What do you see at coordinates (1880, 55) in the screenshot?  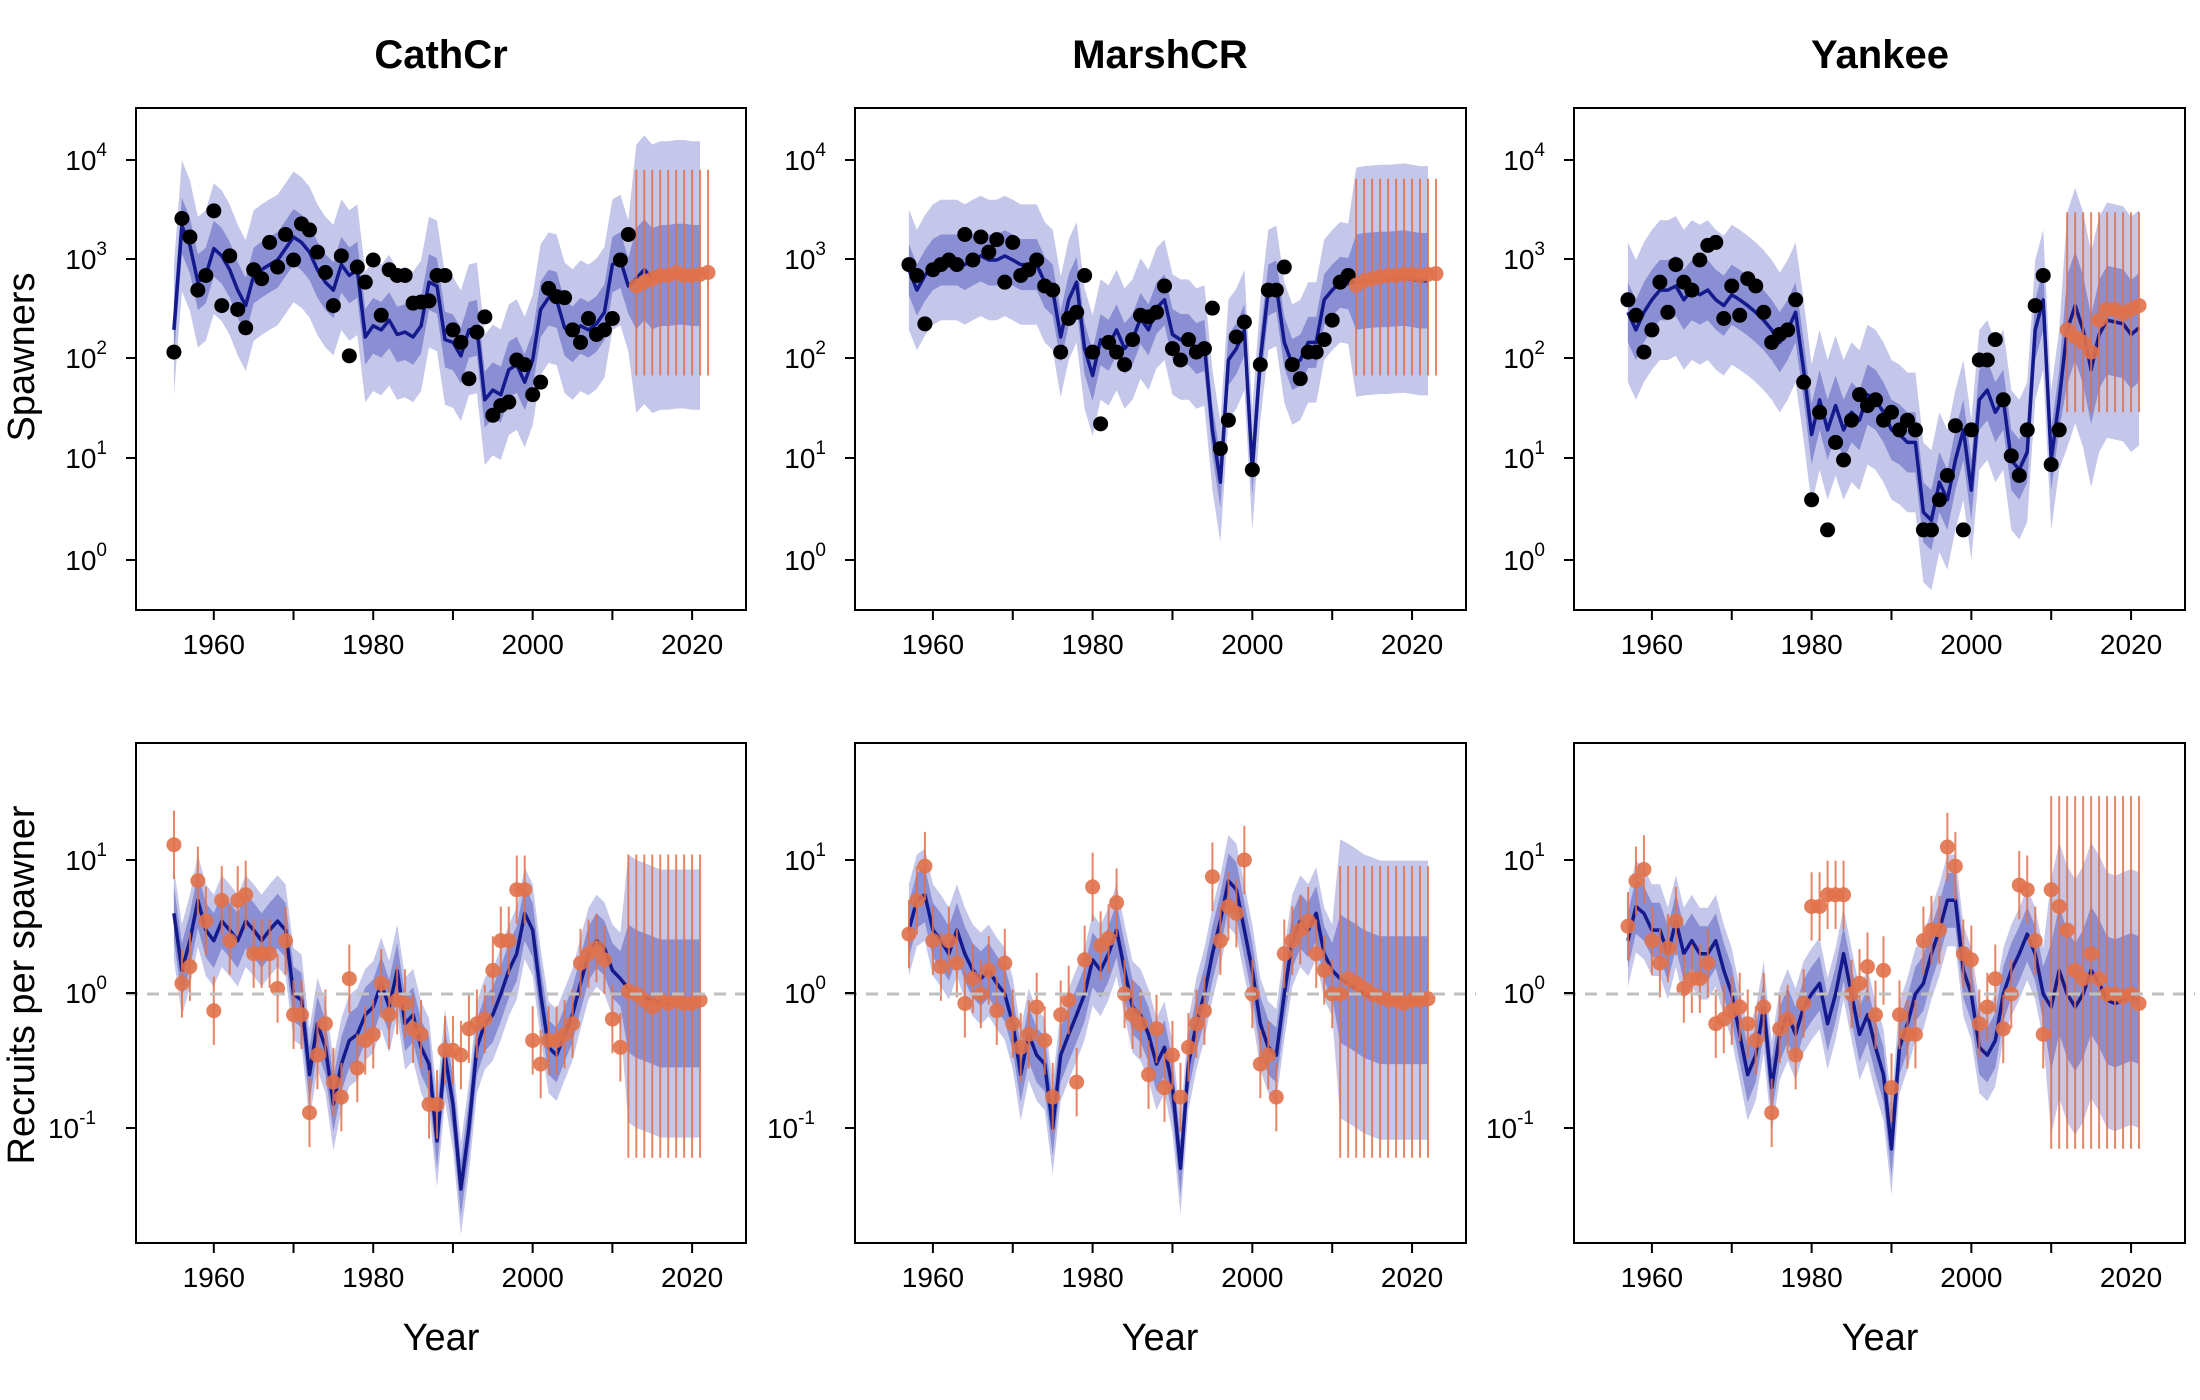 I see `title-yankee: Yankee` at bounding box center [1880, 55].